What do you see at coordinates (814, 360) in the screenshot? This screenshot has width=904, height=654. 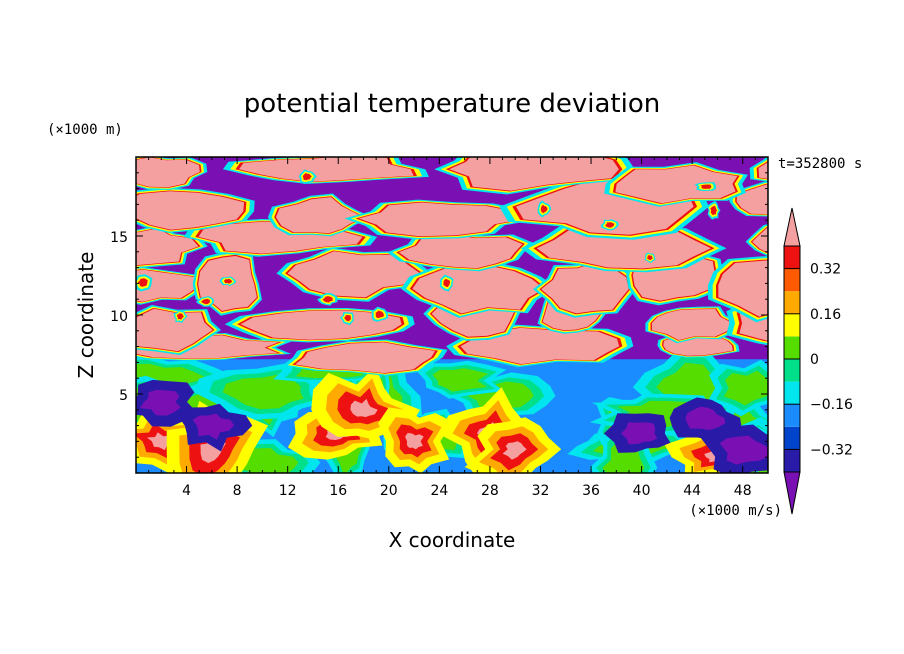 I see `colorbar-tick-label: 0` at bounding box center [814, 360].